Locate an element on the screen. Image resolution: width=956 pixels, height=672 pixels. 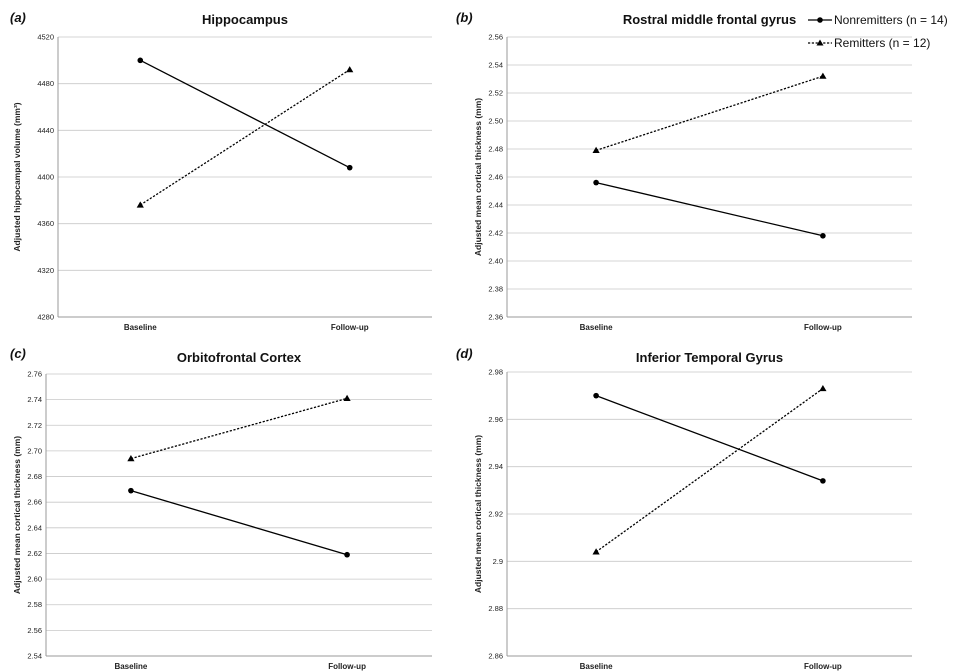
y-tick-label: 2.68 is located at coordinates (34, 476).